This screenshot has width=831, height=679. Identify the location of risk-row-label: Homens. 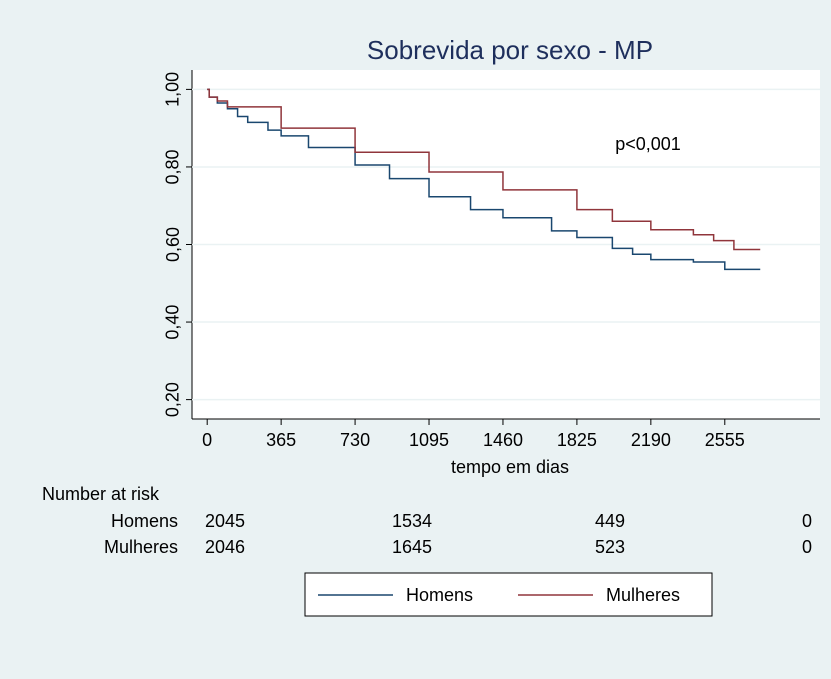
(144, 521).